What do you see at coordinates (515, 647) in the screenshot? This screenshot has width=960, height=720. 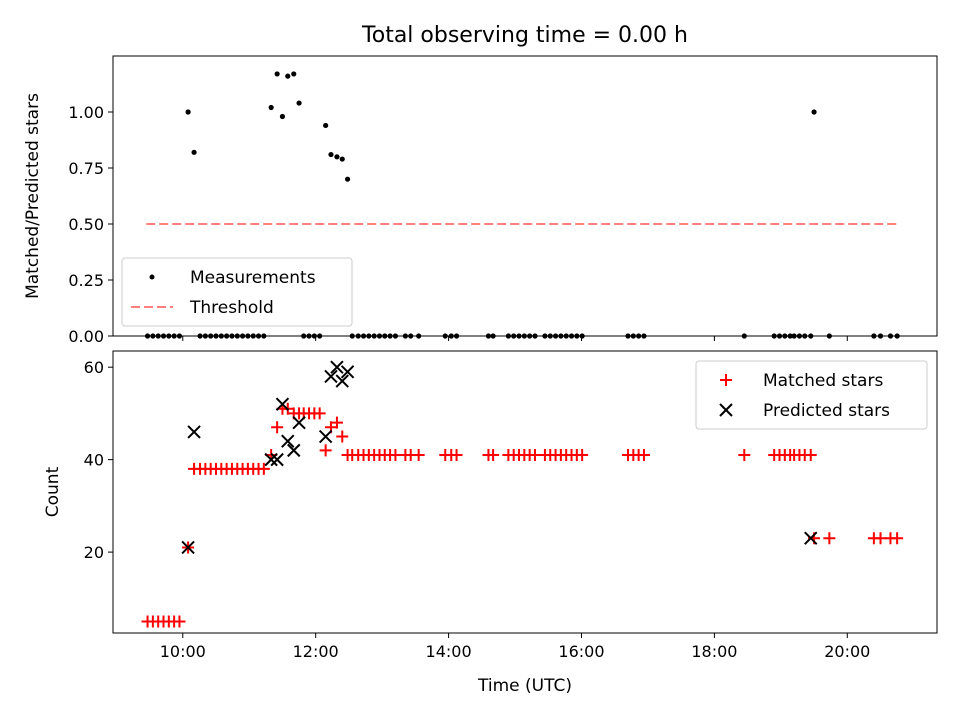 I see `bottom-x-ticks: 10:00 12:00 14:00 16:00 18:00 20:00` at bounding box center [515, 647].